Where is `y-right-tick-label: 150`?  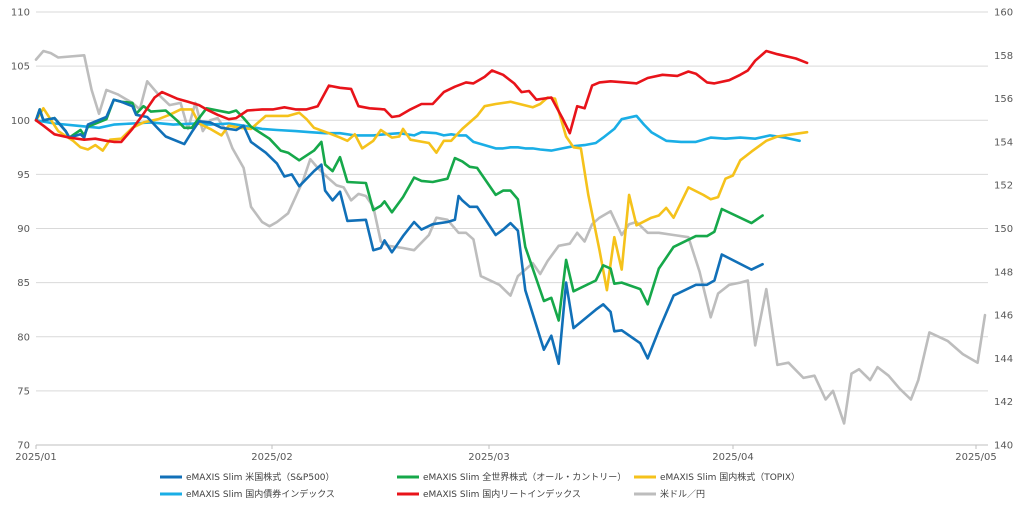 y-right-tick-label: 150 is located at coordinates (1003, 229).